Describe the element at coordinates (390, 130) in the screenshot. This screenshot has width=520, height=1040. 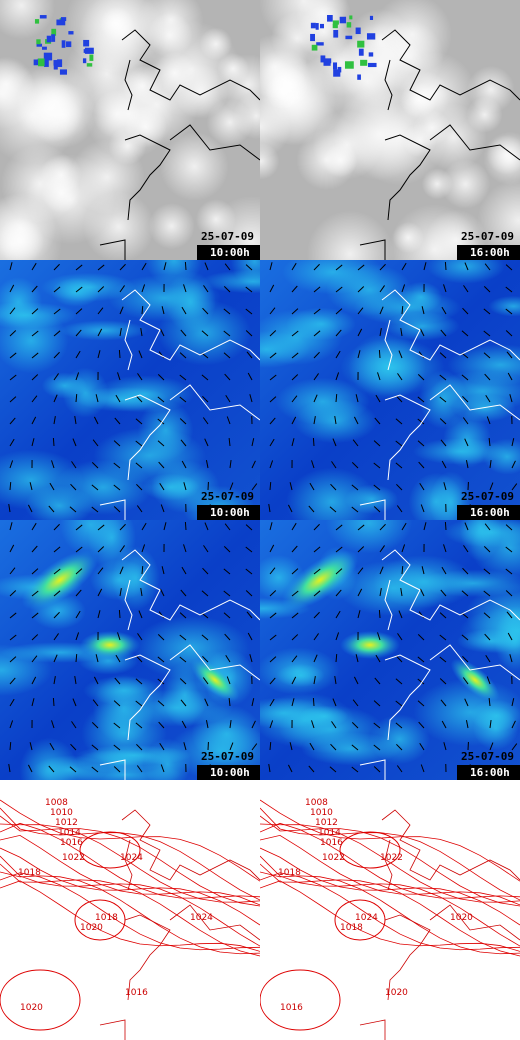
I see `map-panel: 25-07-09 16:00h` at that location.